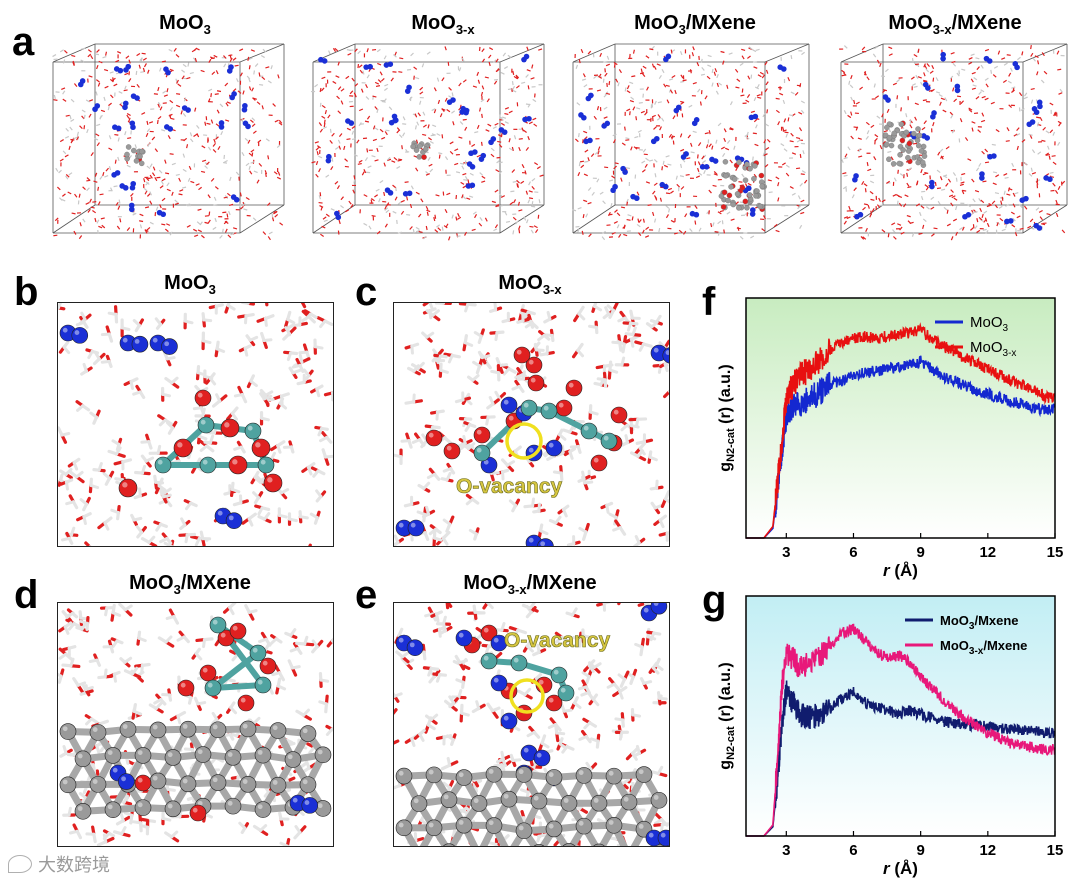 This screenshot has height=883, width=1080. Describe the element at coordinates (900, 868) in the screenshot. I see `x-axis-label: r (Å)` at that location.